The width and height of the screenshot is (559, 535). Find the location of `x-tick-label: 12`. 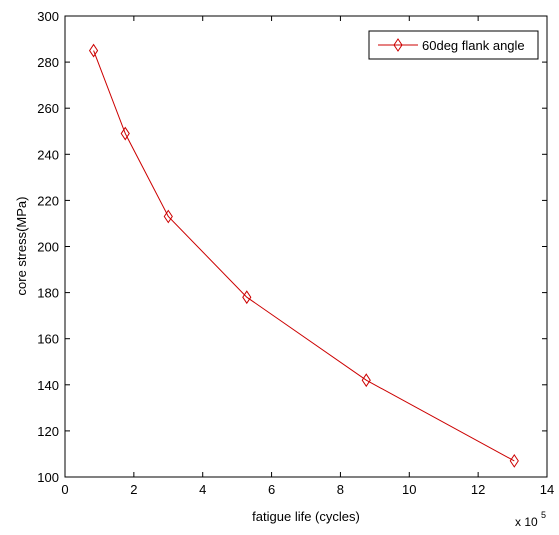

x-tick-label: 12 is located at coordinates (478, 489).